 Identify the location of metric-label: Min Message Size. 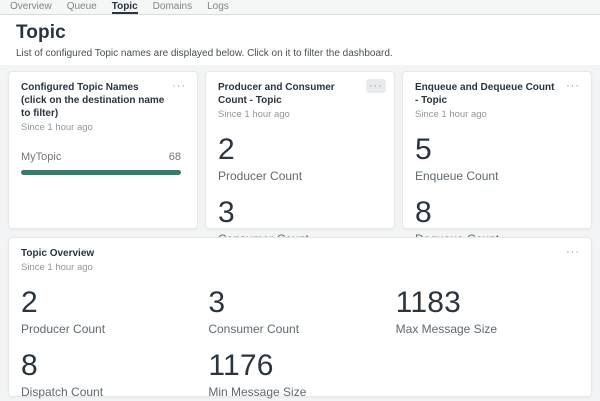
(257, 392).